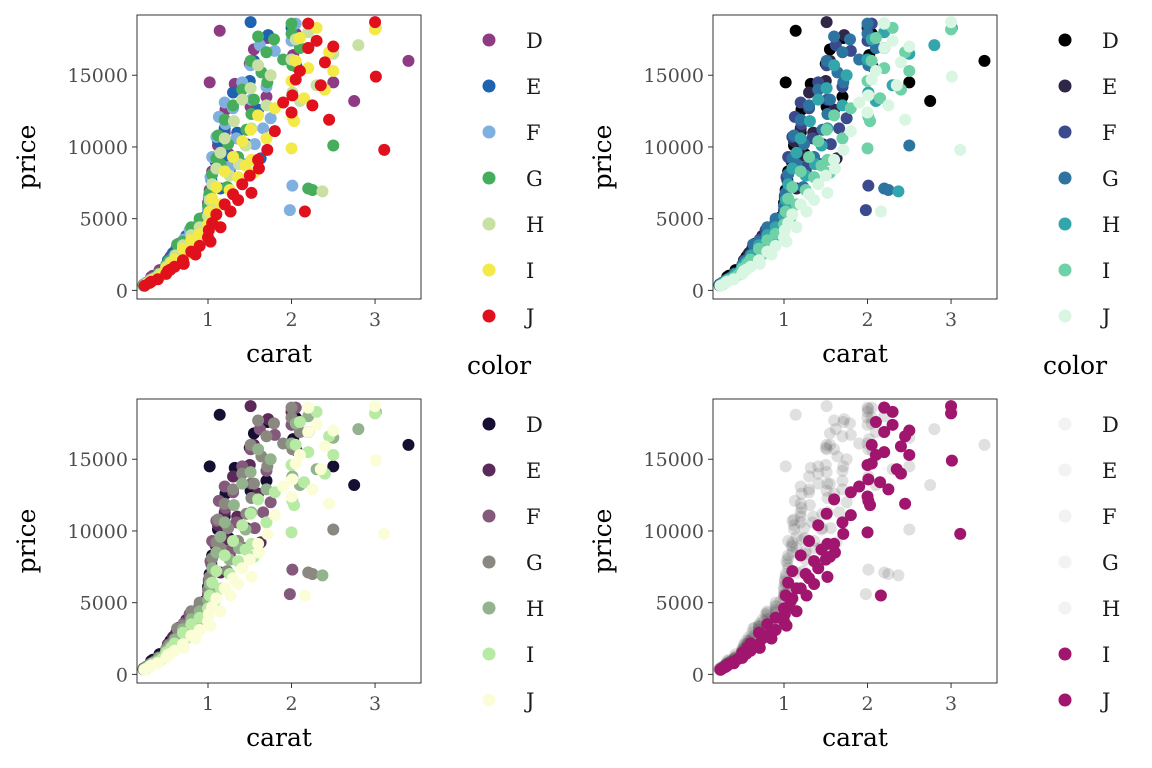 The image size is (1152, 768). I want to click on point-D, so click(930, 101).